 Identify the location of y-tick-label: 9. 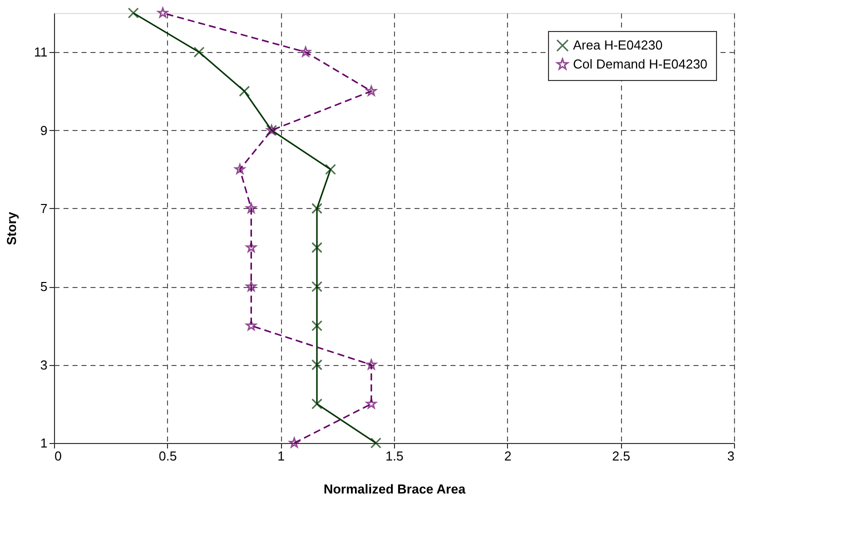
(44, 130).